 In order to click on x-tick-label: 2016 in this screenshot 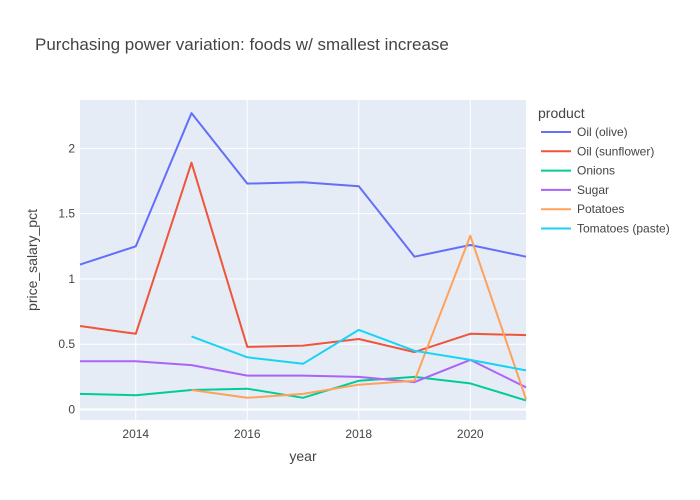, I will do `click(247, 434)`.